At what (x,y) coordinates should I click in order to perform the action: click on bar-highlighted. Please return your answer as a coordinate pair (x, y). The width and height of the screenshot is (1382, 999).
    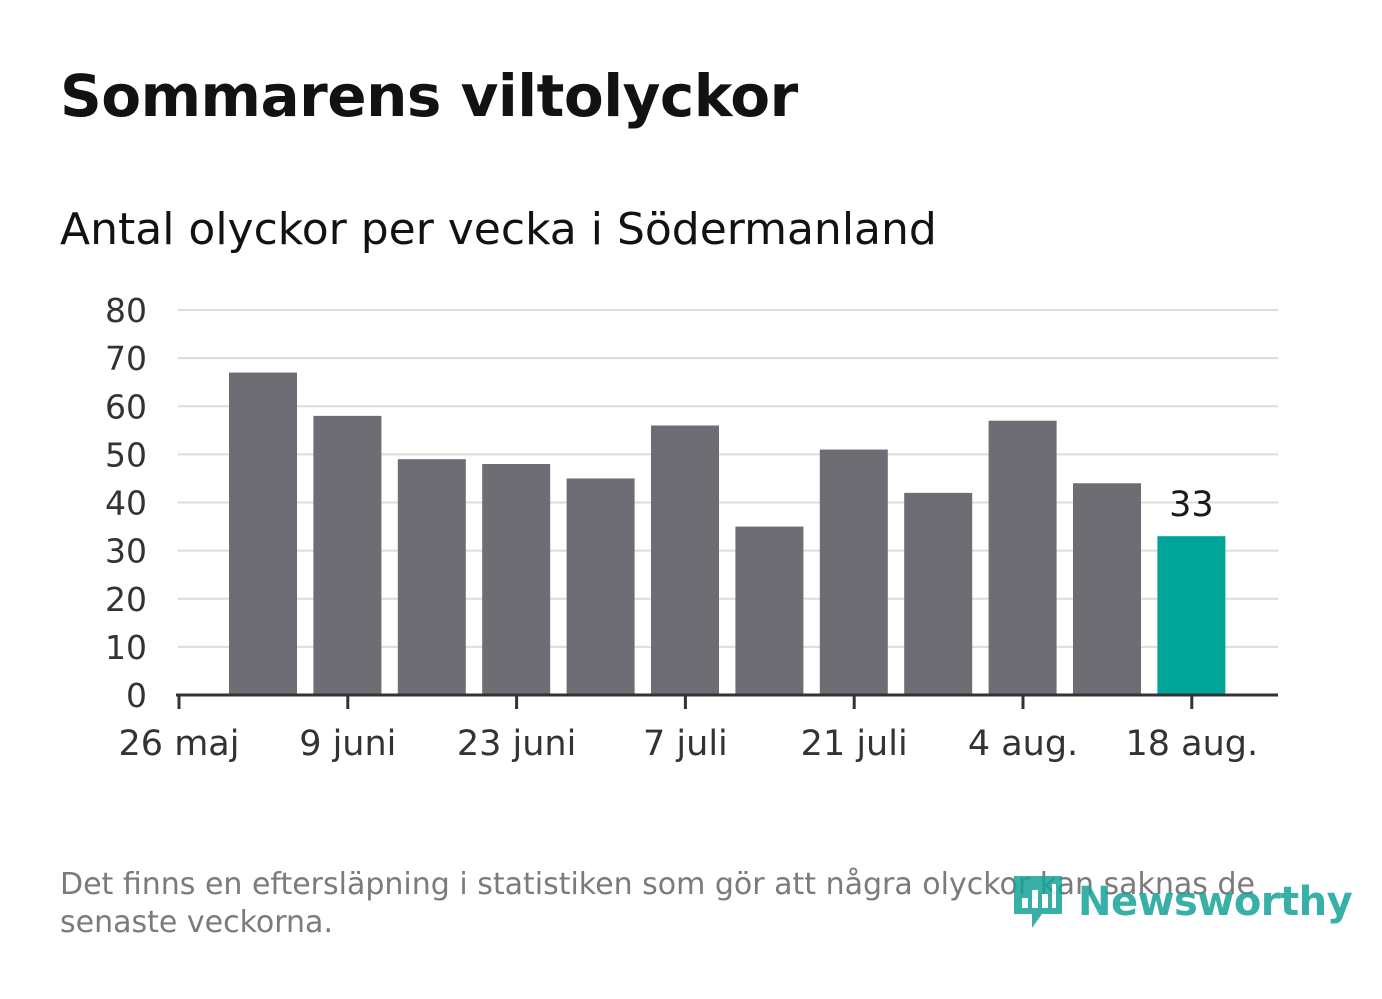
    Looking at the image, I should click on (1191, 615).